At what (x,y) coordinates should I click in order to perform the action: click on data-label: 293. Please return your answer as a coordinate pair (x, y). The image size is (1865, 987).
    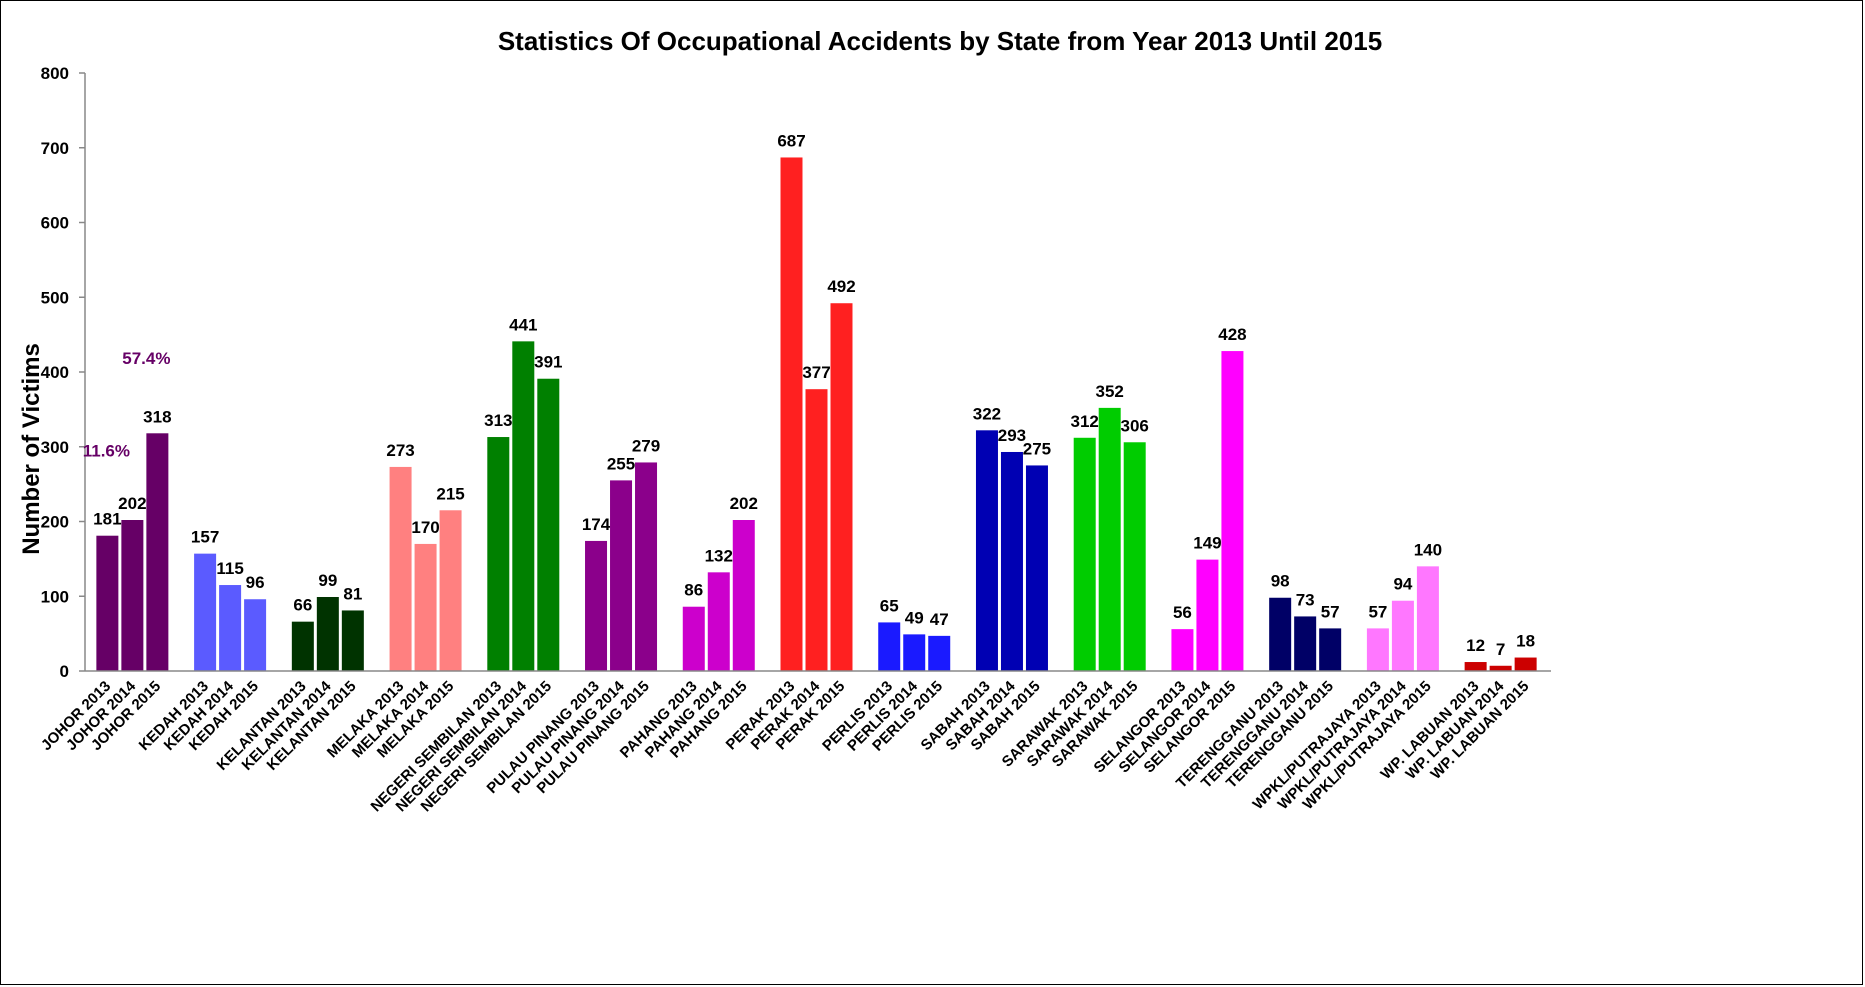
    Looking at the image, I should click on (1012, 435).